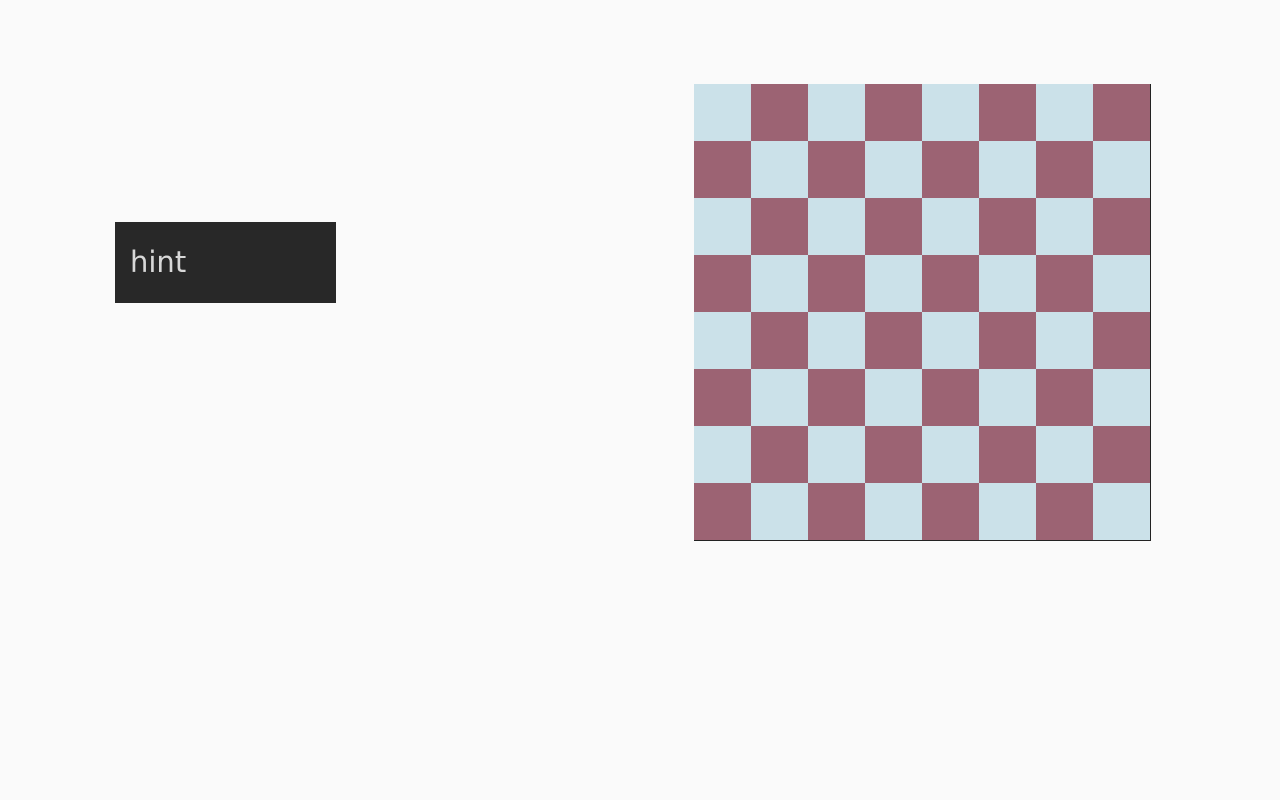 The image size is (1280, 800). I want to click on board-square-f8, so click(1007, 112).